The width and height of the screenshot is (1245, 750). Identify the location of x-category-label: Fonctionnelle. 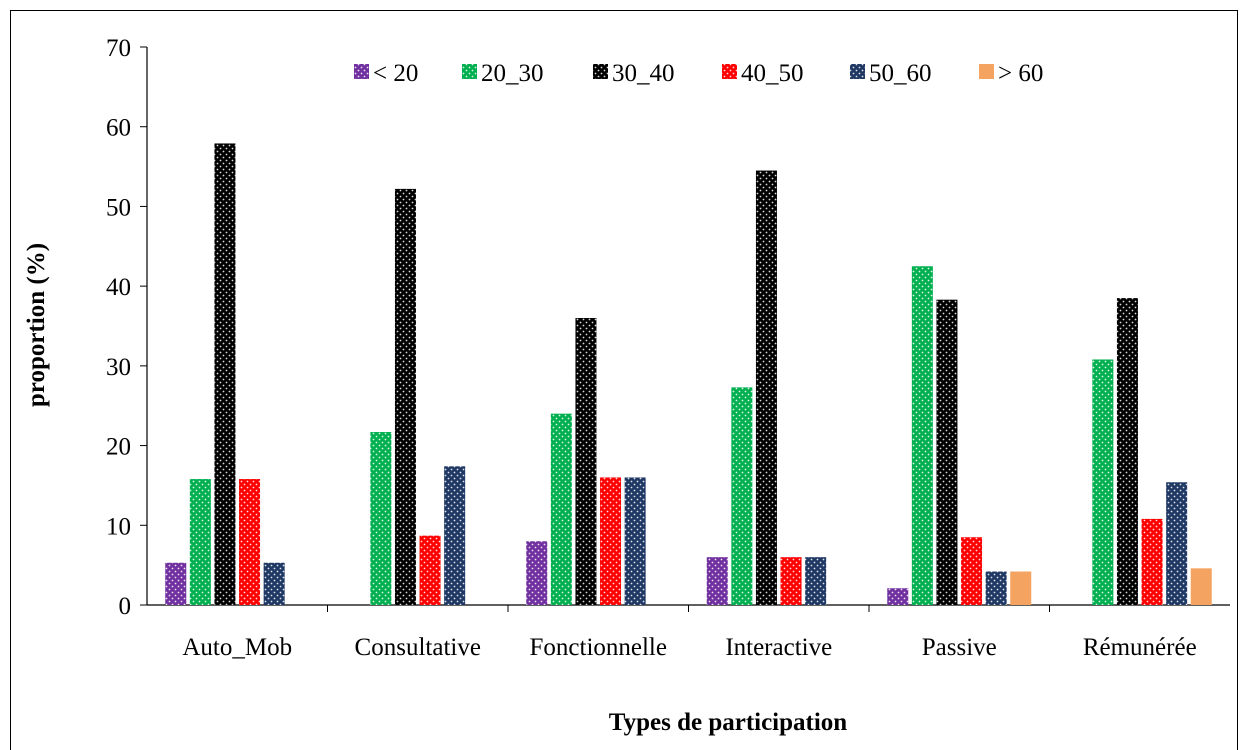
(598, 647).